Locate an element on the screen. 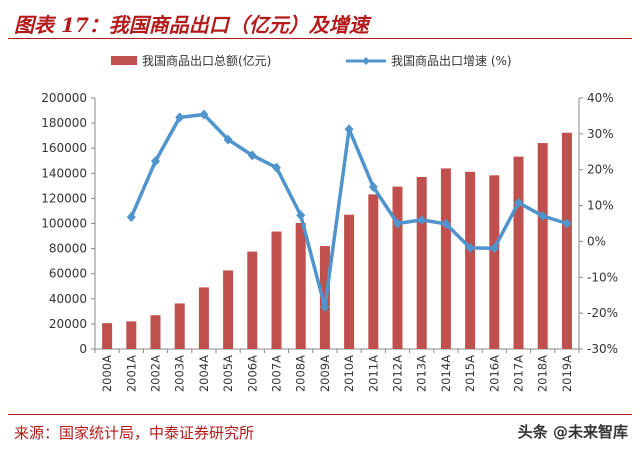  point-2002A is located at coordinates (155, 161).